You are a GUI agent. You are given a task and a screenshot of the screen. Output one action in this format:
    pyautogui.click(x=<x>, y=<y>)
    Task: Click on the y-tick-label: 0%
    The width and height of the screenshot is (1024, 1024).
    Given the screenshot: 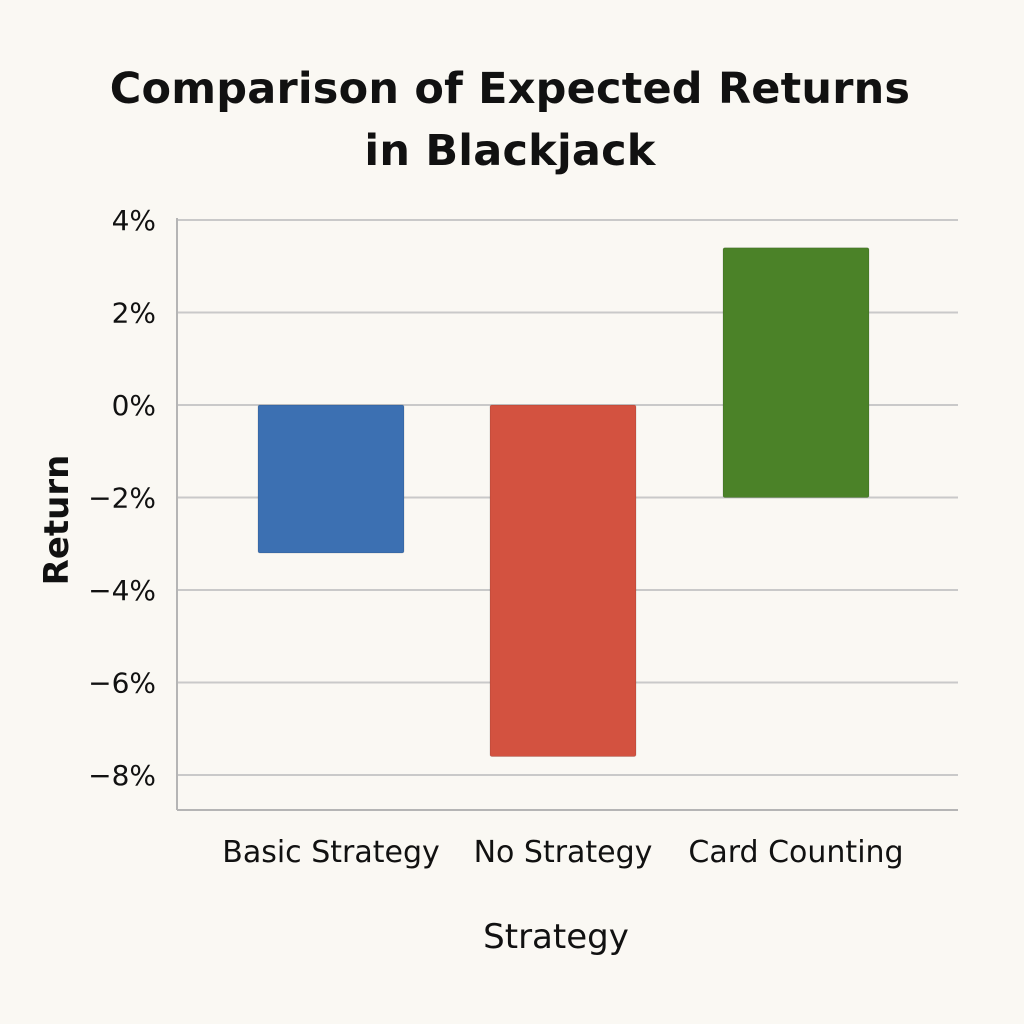 What is the action you would take?
    pyautogui.click(x=134, y=405)
    